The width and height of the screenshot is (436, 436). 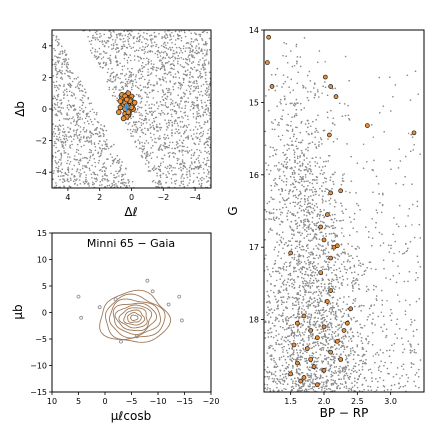 I want to click on x-tick-label: −4, so click(x=195, y=197).